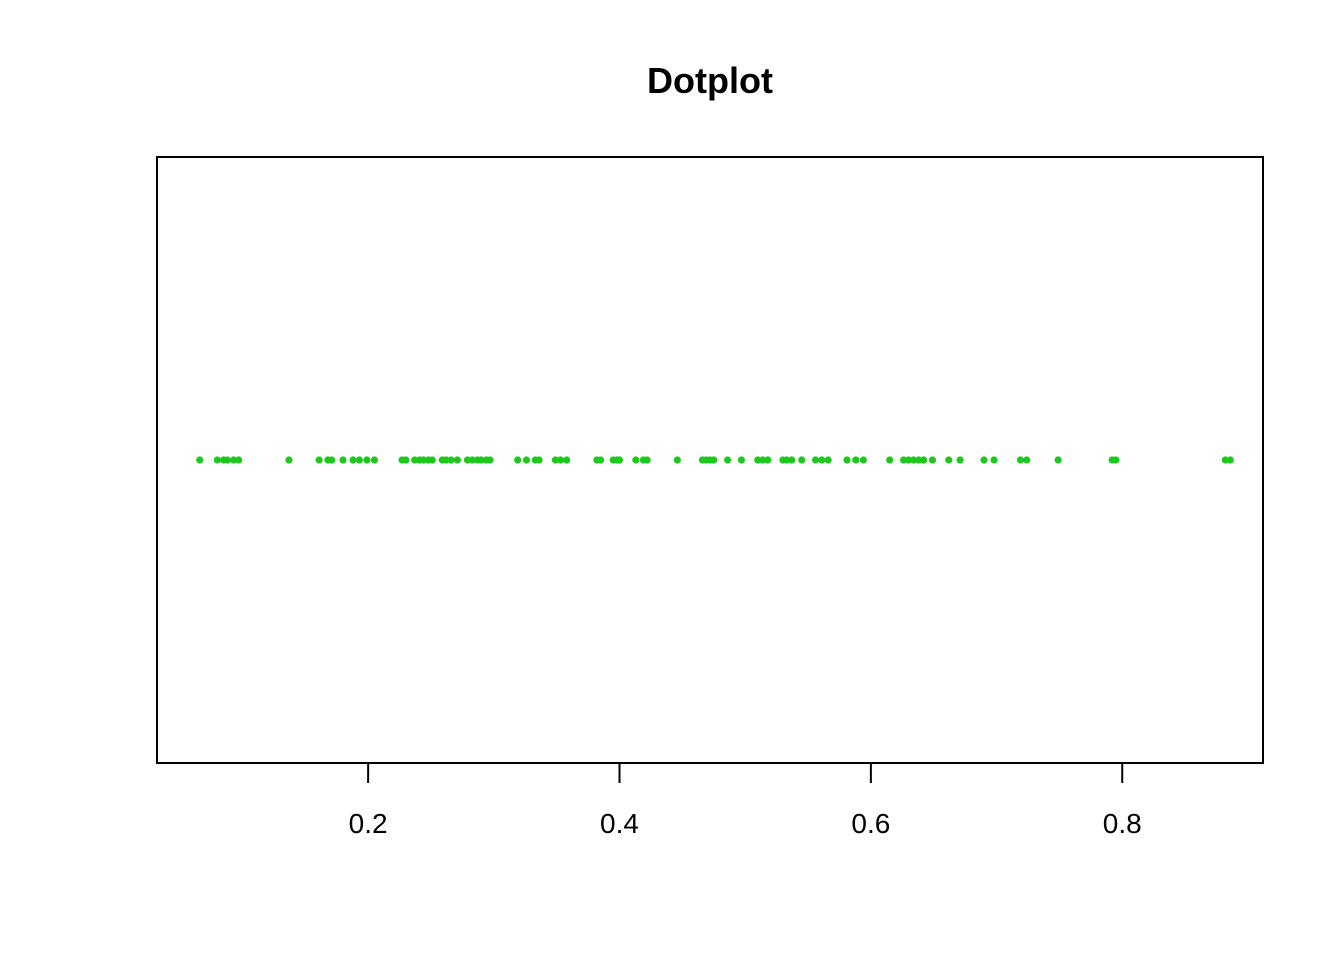 The width and height of the screenshot is (1344, 960). I want to click on x-tick-label: 0.6, so click(870, 823).